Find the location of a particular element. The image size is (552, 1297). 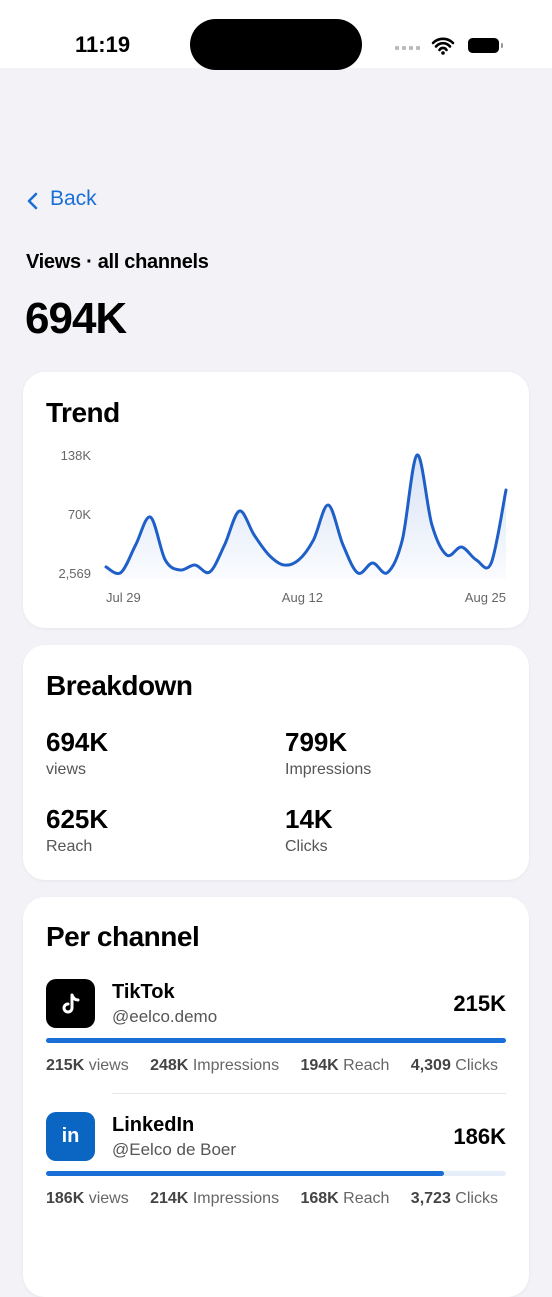

status-icons is located at coordinates (449, 46).